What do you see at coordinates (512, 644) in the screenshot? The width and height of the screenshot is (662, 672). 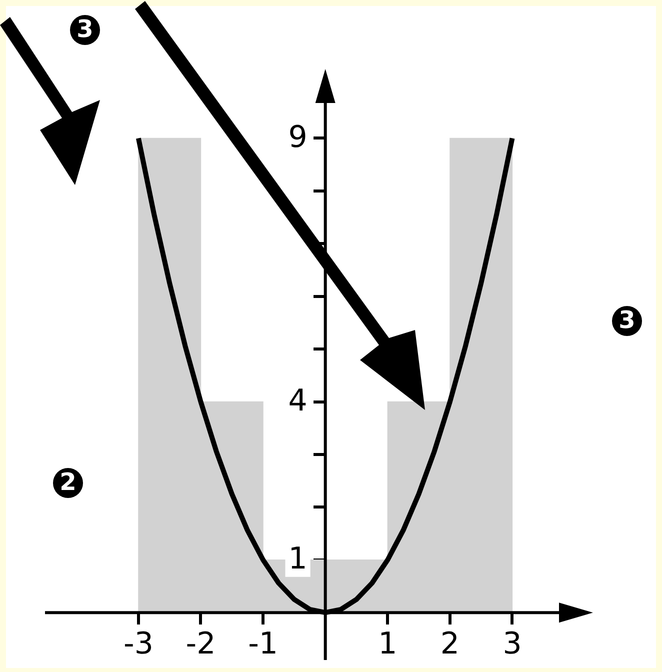 I see `x-tick-label: 3` at bounding box center [512, 644].